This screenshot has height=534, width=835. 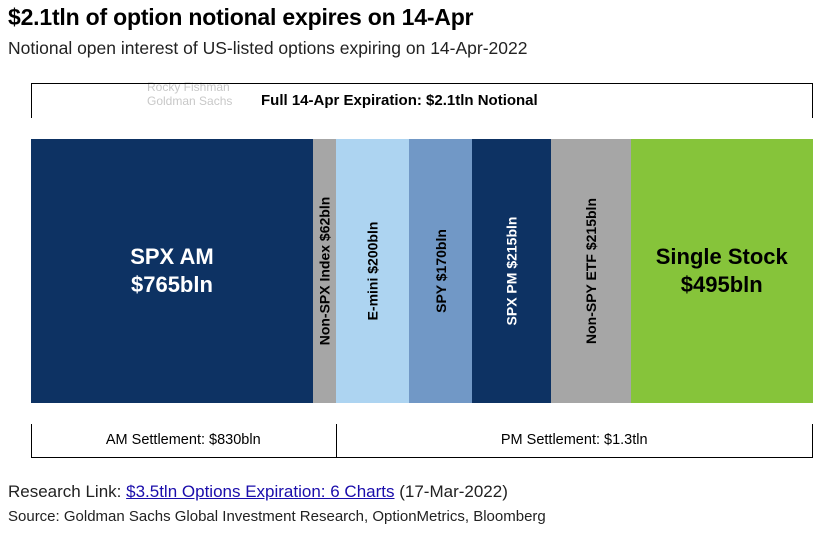 I want to click on bar-label: SPX AM $765bln, so click(x=172, y=270).